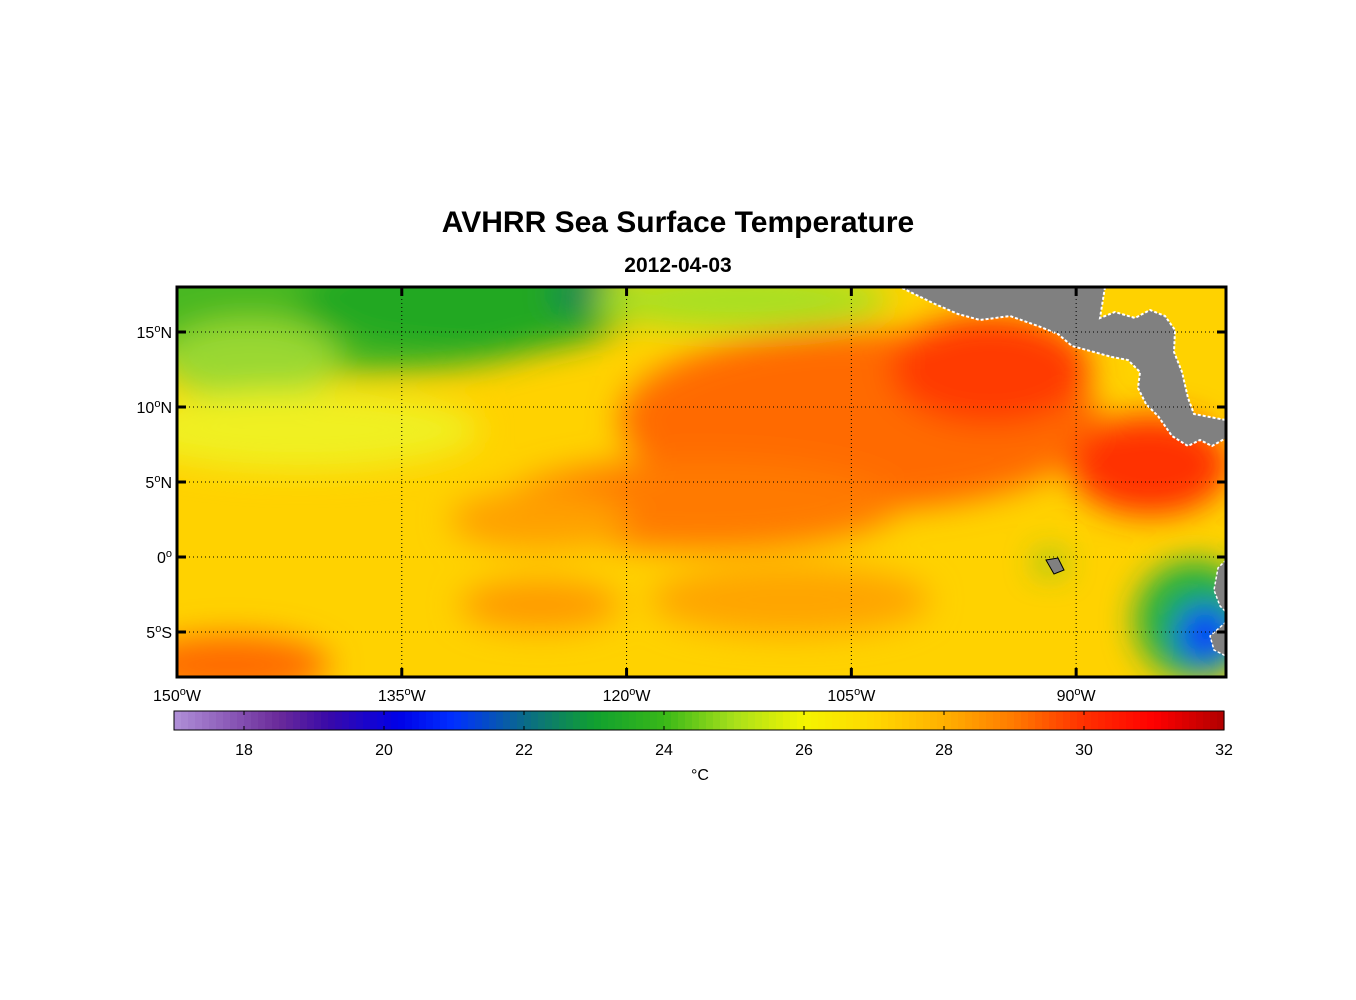  What do you see at coordinates (851, 695) in the screenshot?
I see `lon-tick-label: 105oW` at bounding box center [851, 695].